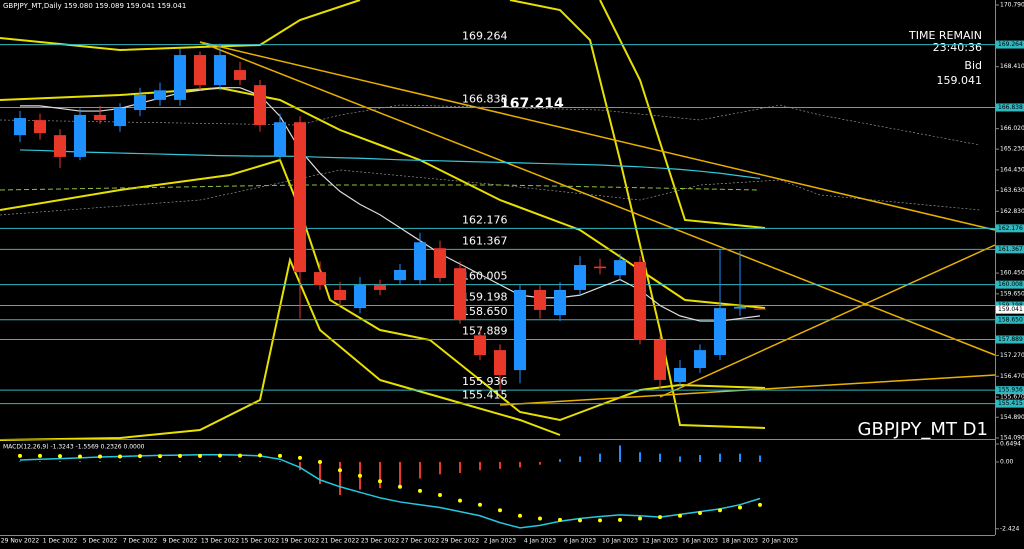  I want to click on bid-box-label: 159.041, so click(1010, 309).